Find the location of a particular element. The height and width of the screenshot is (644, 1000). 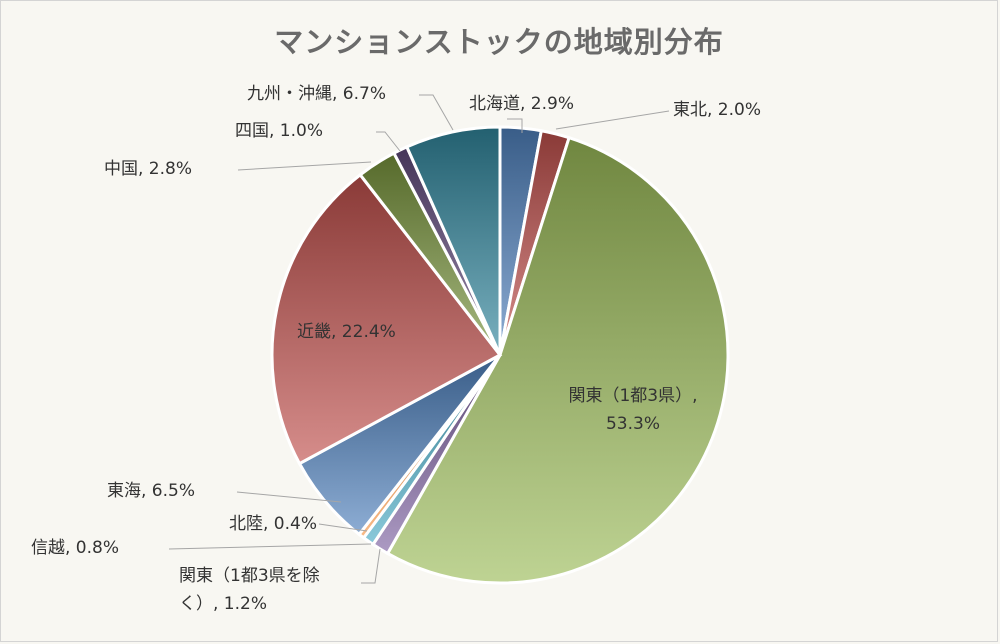

data-label-6: 東海, 6.5% is located at coordinates (151, 491).